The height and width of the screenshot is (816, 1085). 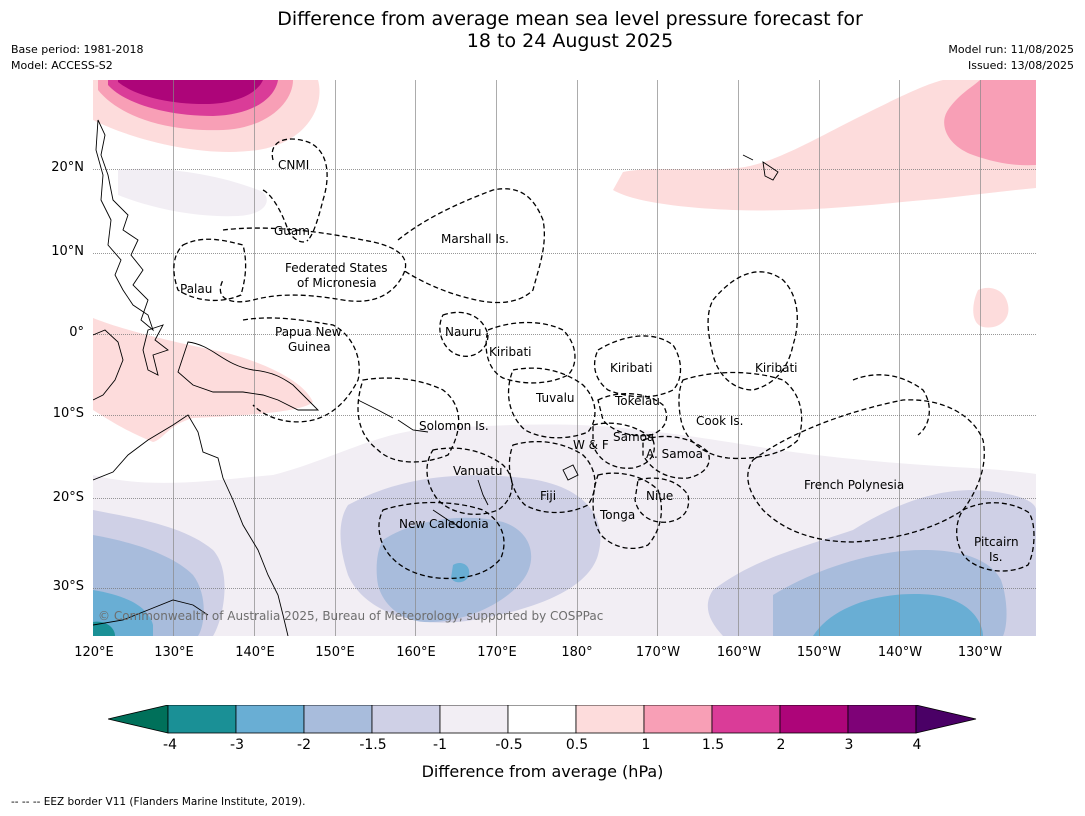 What do you see at coordinates (570, 41) in the screenshot?
I see `title-line-2: 18 to 24 August 2025` at bounding box center [570, 41].